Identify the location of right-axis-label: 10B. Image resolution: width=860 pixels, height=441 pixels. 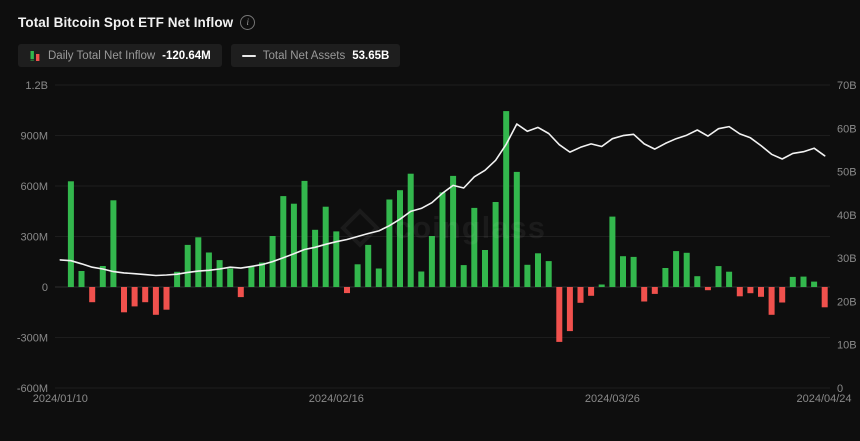
(847, 346).